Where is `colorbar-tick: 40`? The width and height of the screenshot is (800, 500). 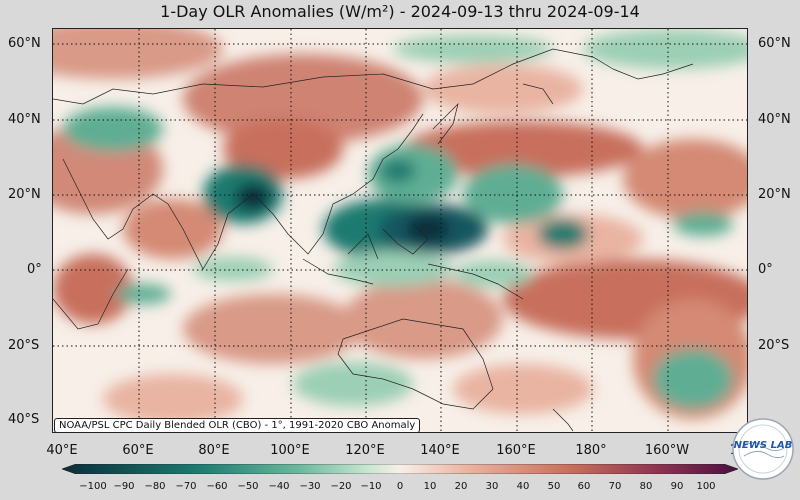 colorbar-tick: 40 is located at coordinates (523, 486).